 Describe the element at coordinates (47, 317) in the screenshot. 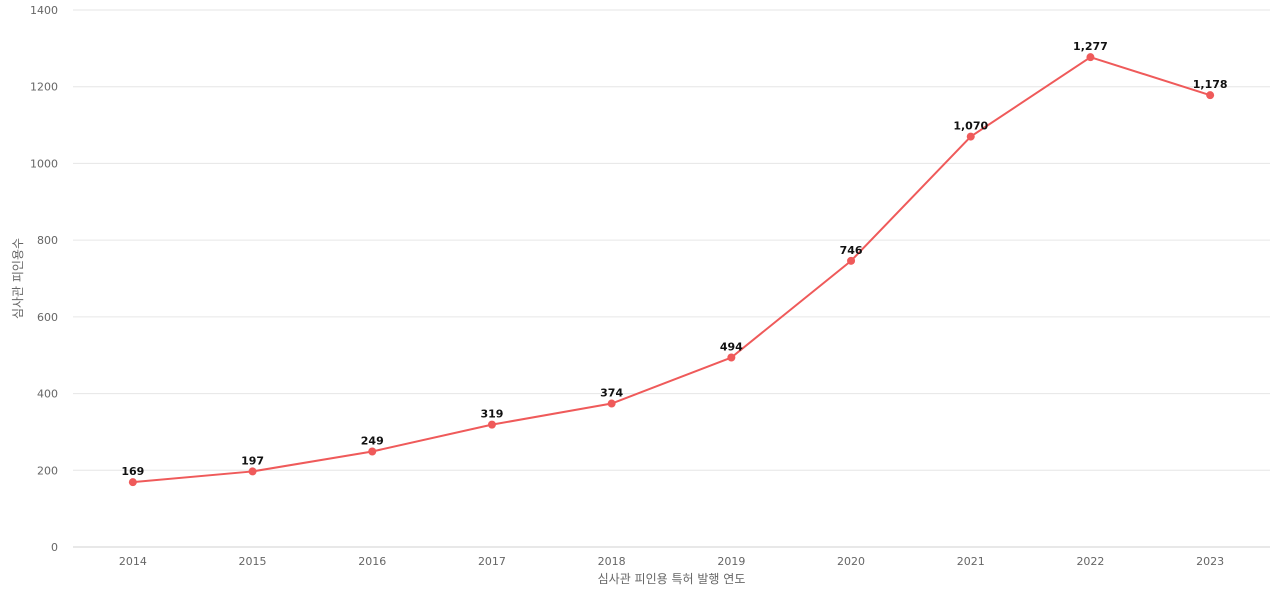

I see `y-tick-label: 600` at that location.